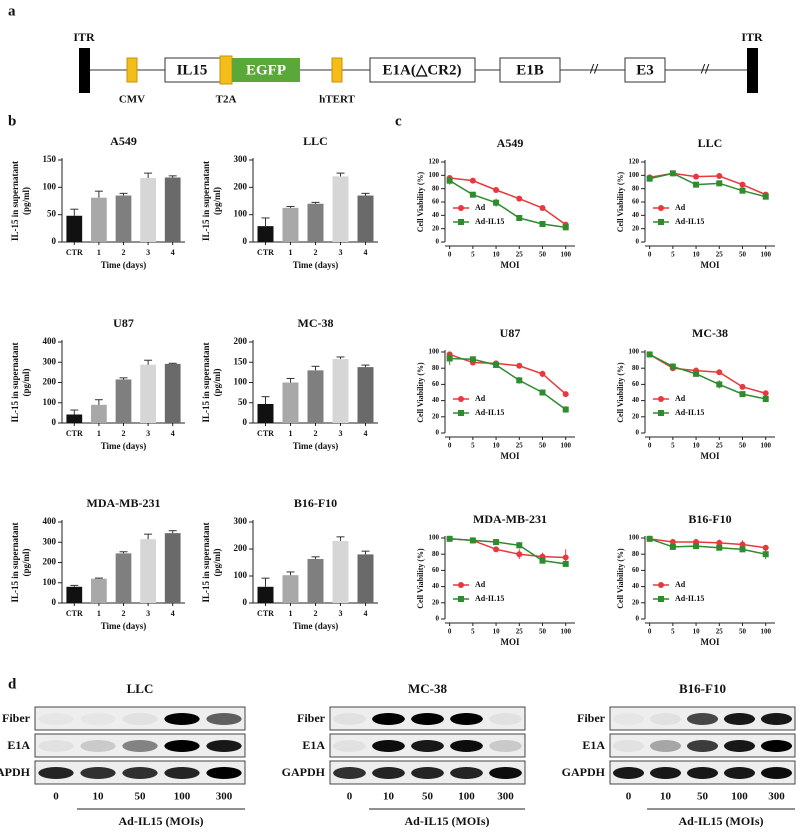 The height and width of the screenshot is (838, 800). Describe the element at coordinates (15, 382) in the screenshot. I see `y-axis-label: IL-15 in supernatant` at that location.